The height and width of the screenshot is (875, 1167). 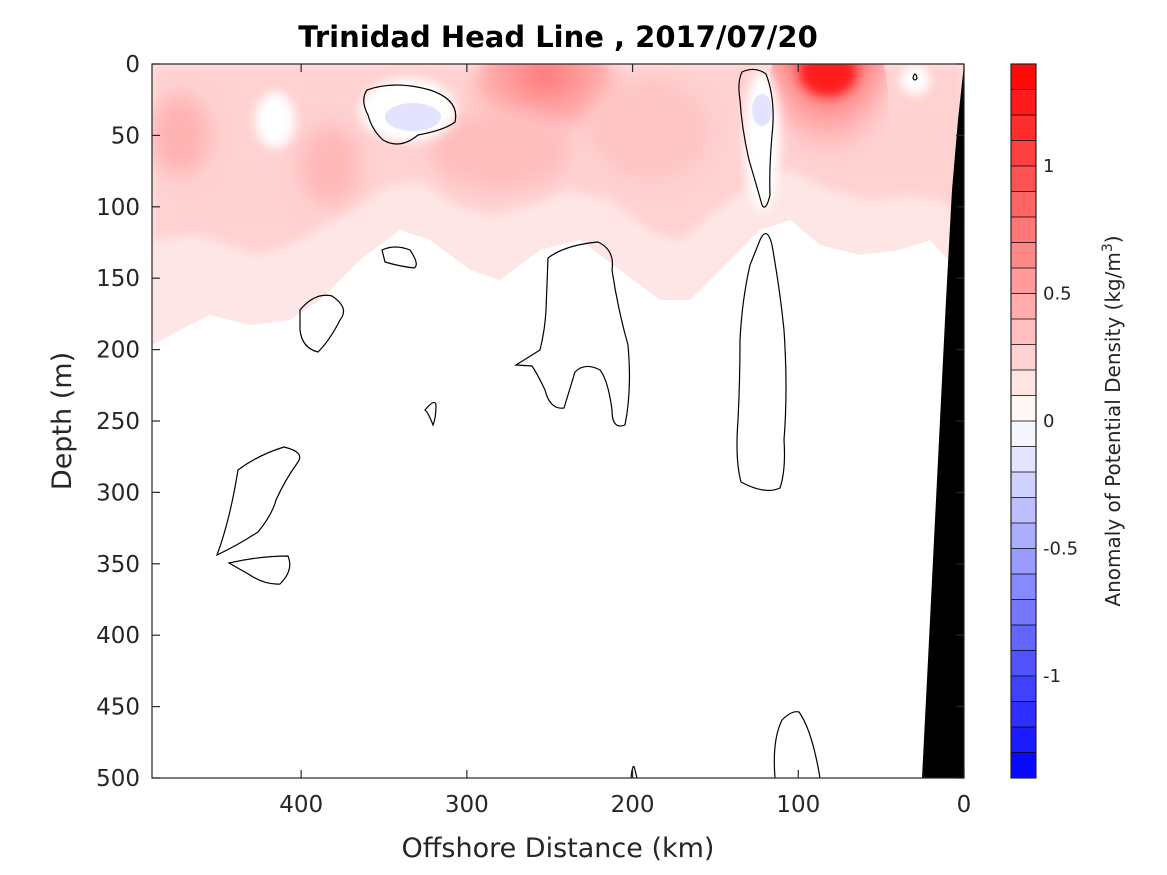 What do you see at coordinates (1057, 294) in the screenshot?
I see `colorbar-tick-label: 0.5` at bounding box center [1057, 294].